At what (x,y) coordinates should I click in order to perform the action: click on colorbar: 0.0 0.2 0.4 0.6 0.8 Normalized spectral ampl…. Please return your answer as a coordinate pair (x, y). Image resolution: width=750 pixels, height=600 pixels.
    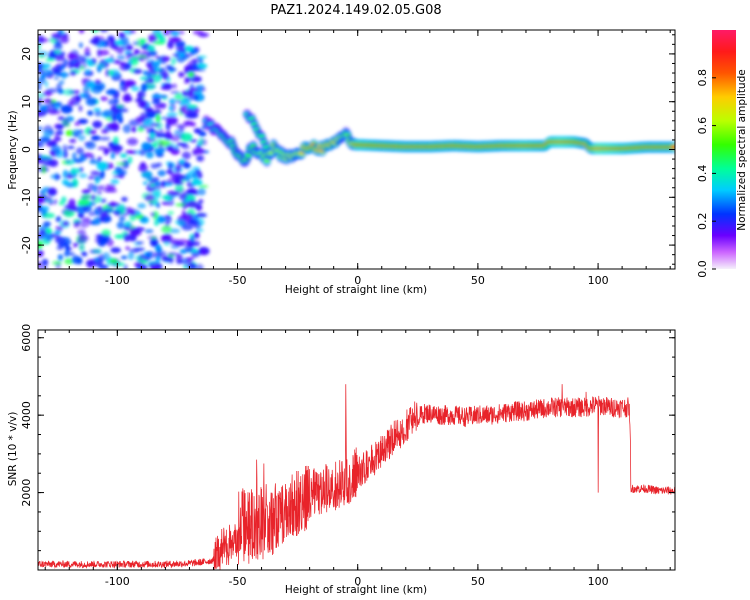
    Looking at the image, I should click on (722, 154).